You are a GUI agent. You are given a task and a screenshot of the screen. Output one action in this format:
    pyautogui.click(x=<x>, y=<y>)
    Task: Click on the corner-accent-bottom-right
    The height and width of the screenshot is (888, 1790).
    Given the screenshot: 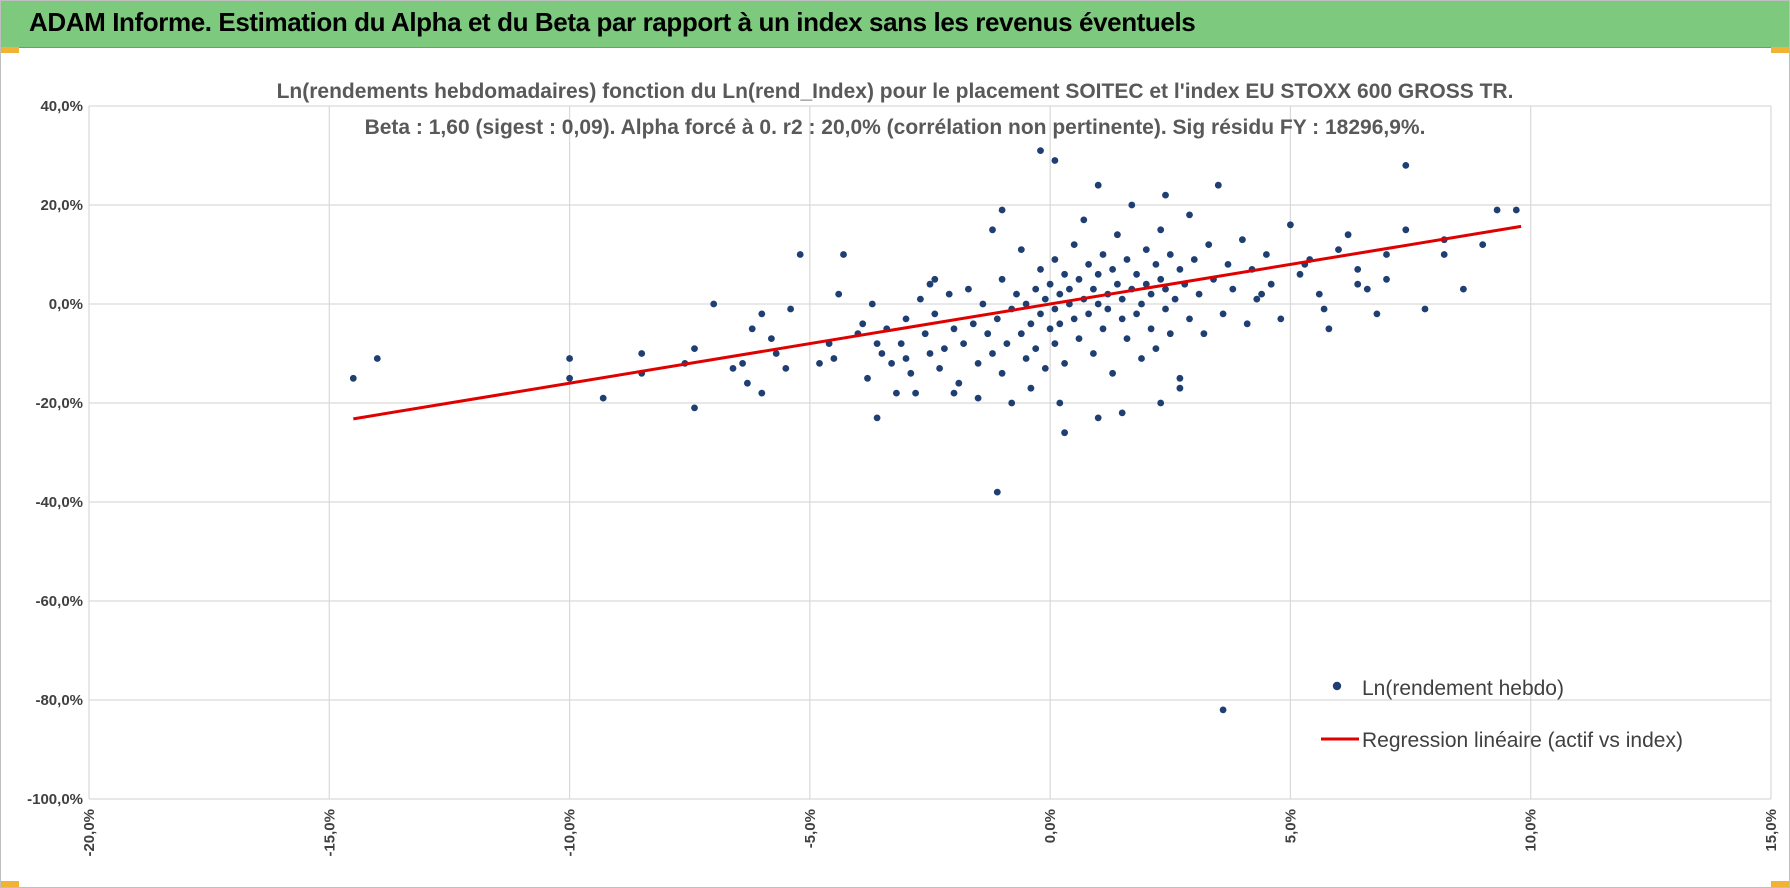 What is the action you would take?
    pyautogui.click(x=1780, y=884)
    